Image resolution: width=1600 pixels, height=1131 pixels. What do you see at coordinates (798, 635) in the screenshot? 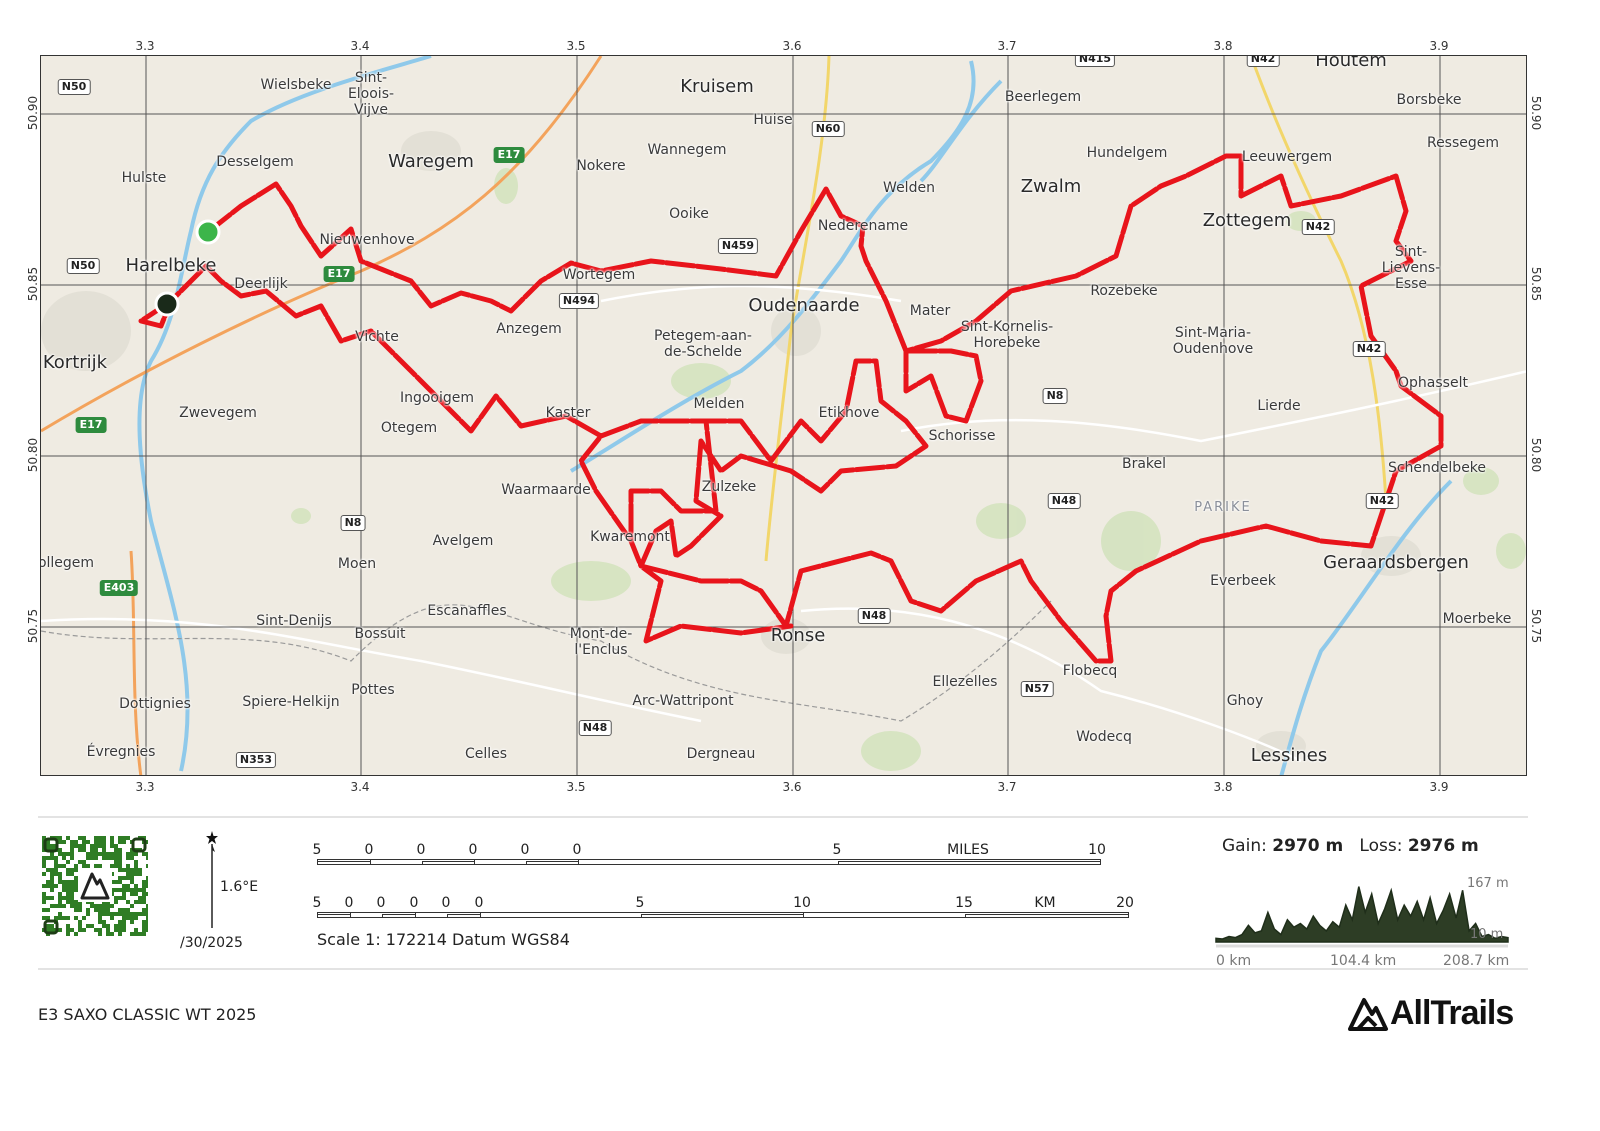
I see `place-label: Ronse` at bounding box center [798, 635].